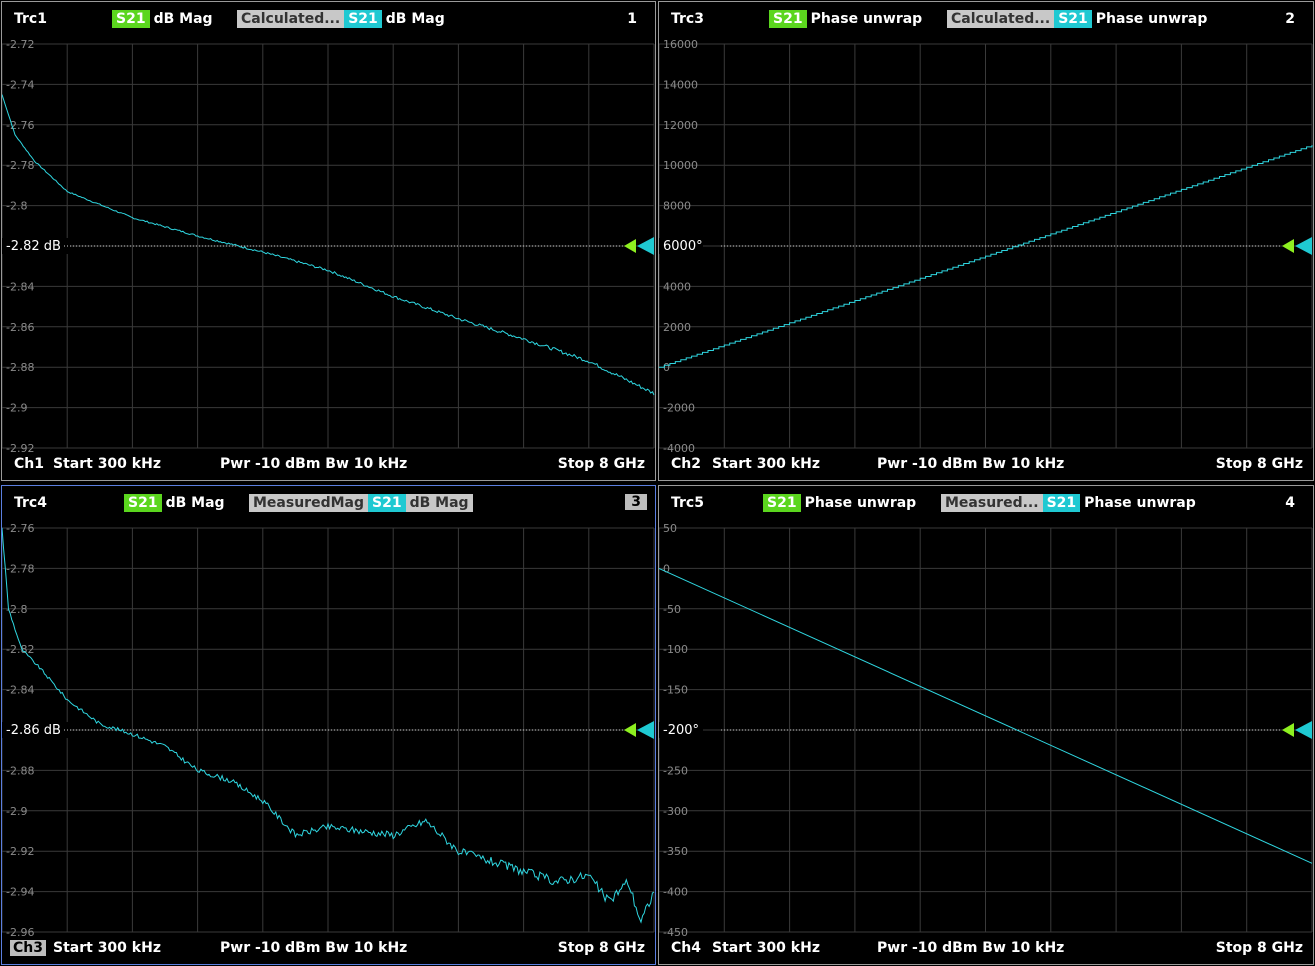 This screenshot has height=966, width=1315. Describe the element at coordinates (686, 464) in the screenshot. I see `channel-label: Ch2` at that location.